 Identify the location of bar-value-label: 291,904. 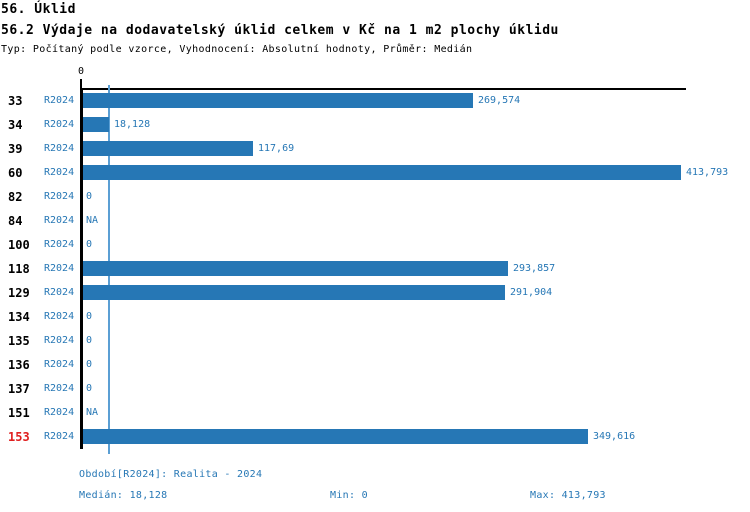
(531, 292).